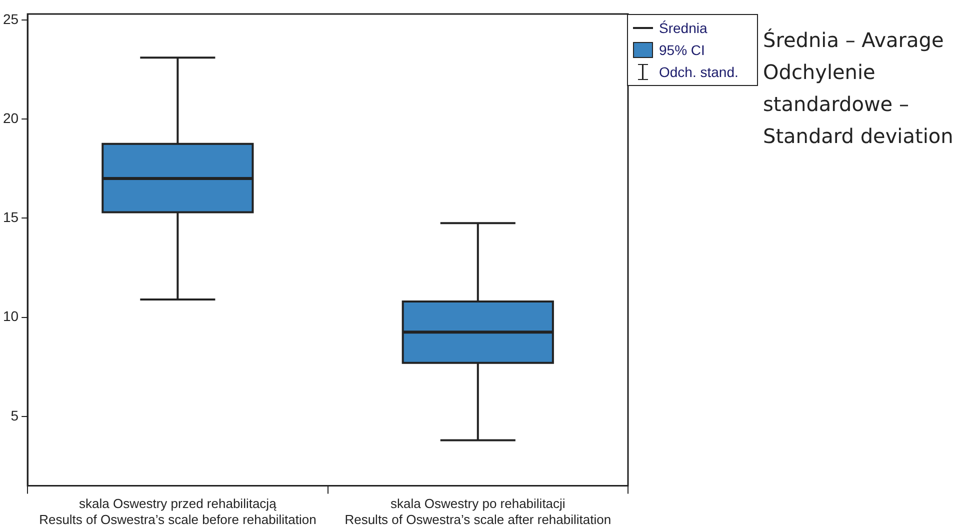 The width and height of the screenshot is (954, 531). I want to click on y-tick-label: 25, so click(10, 18).